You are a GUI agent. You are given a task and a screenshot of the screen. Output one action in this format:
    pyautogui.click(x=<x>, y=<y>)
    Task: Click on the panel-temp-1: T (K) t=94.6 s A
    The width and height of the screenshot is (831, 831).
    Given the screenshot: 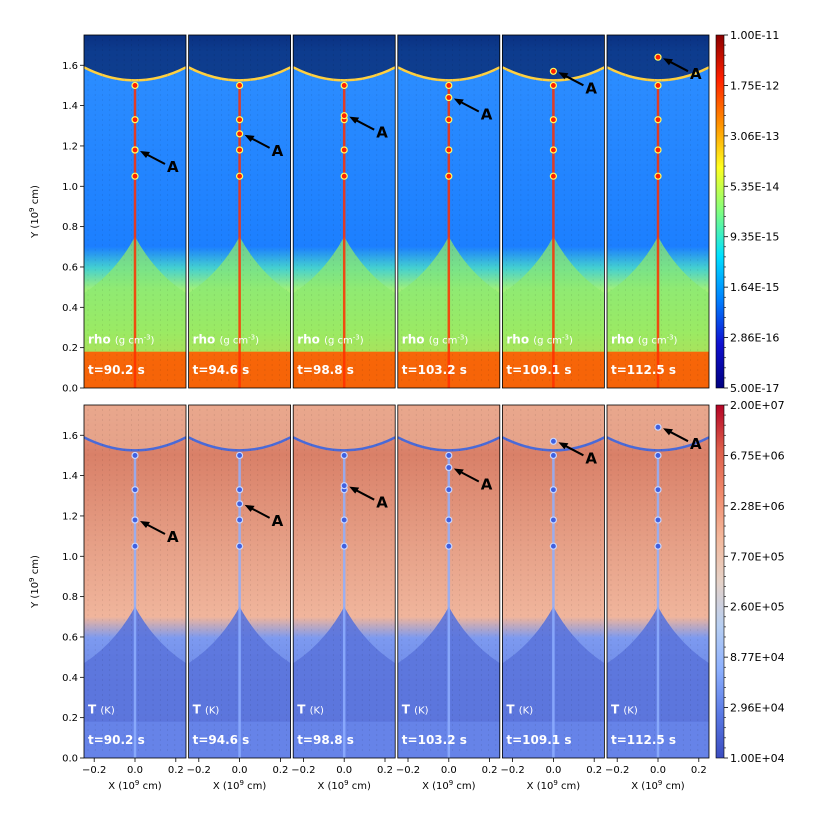 What is the action you would take?
    pyautogui.click(x=240, y=581)
    